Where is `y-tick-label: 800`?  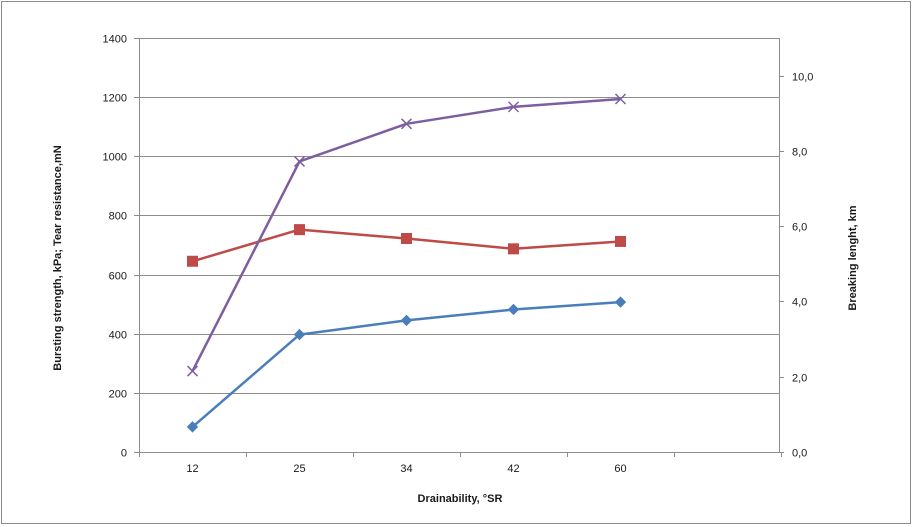 y-tick-label: 800 is located at coordinates (118, 217).